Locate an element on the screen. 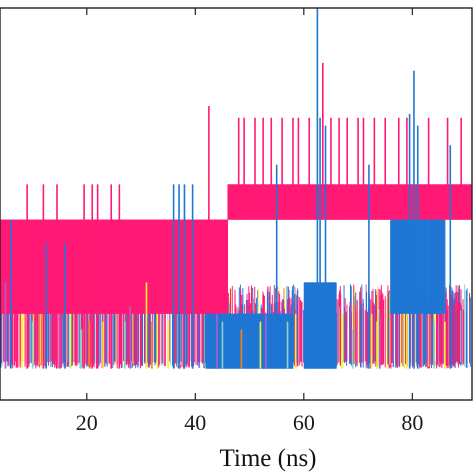 This screenshot has height=474, width=474. x-tick-label: 40 is located at coordinates (195, 422).